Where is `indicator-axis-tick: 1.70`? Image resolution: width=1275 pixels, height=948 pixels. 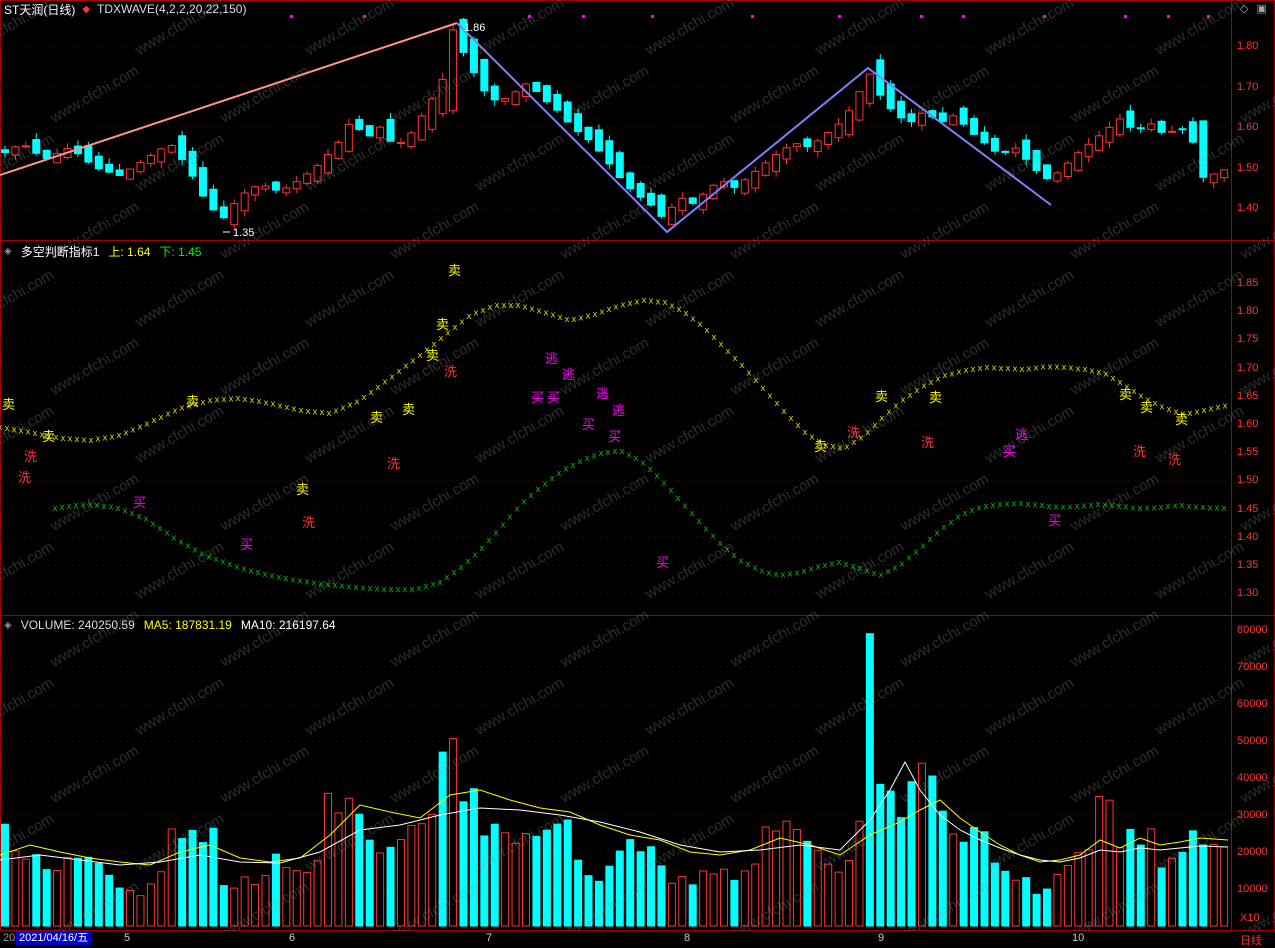
indicator-axis-tick: 1.70 is located at coordinates (1248, 367).